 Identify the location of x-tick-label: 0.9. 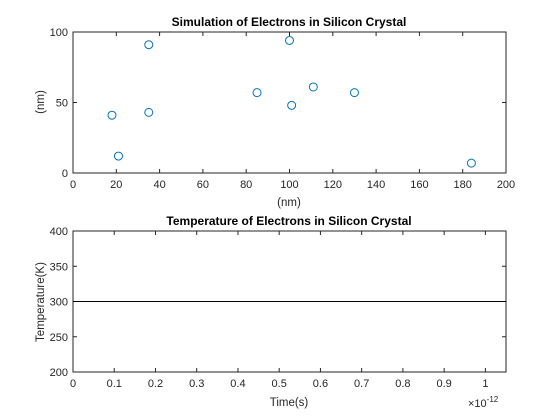
(443, 384).